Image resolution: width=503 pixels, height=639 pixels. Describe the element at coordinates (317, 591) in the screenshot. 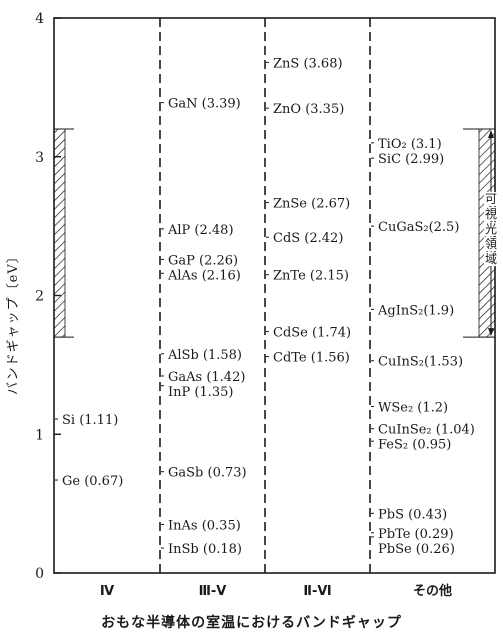

I see `category-label: Ⅱ-Ⅵ` at that location.